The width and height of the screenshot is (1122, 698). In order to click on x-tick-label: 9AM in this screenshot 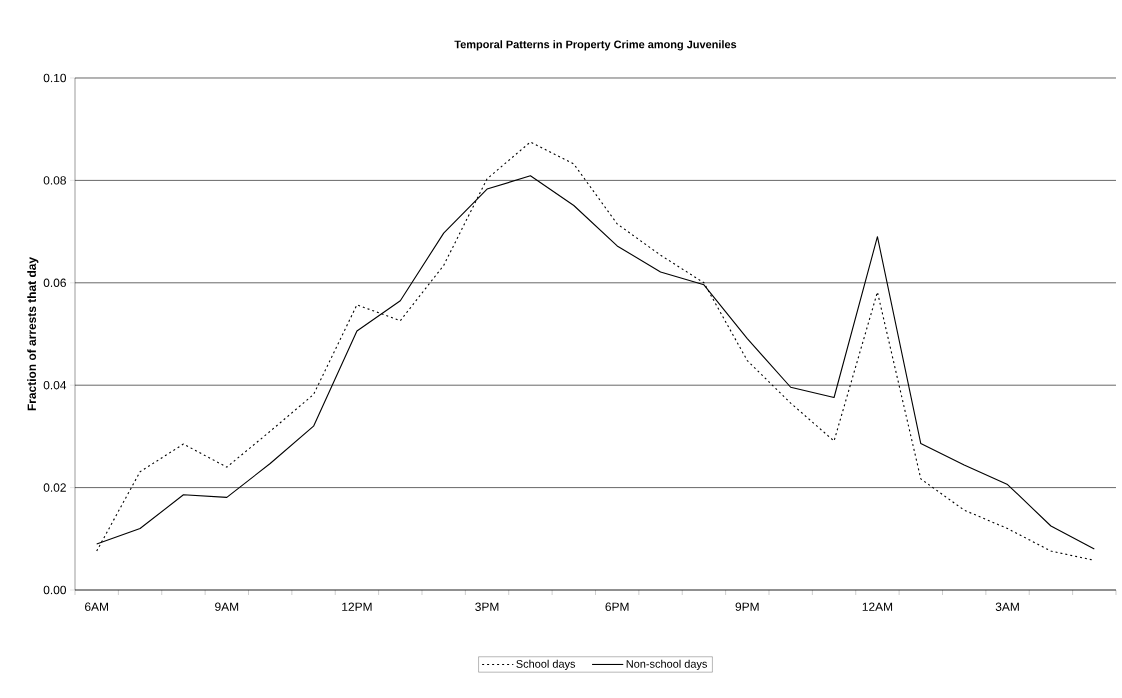, I will do `click(227, 606)`.